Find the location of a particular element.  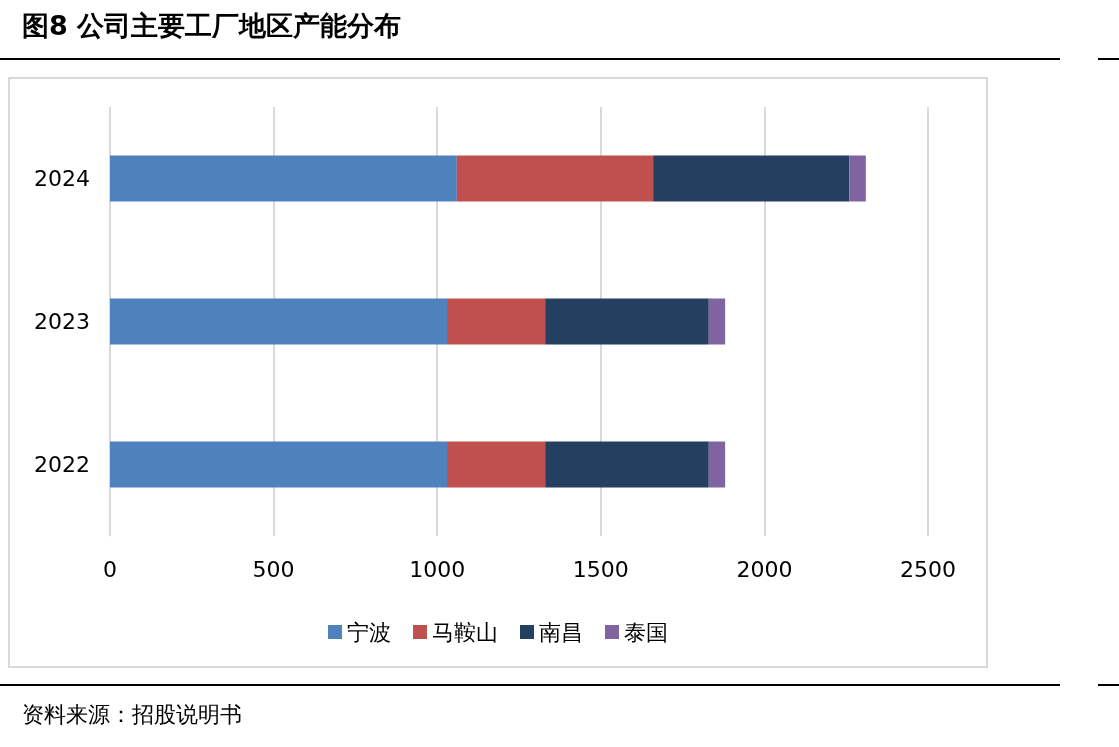

x-tick-label: 2500 is located at coordinates (928, 569).